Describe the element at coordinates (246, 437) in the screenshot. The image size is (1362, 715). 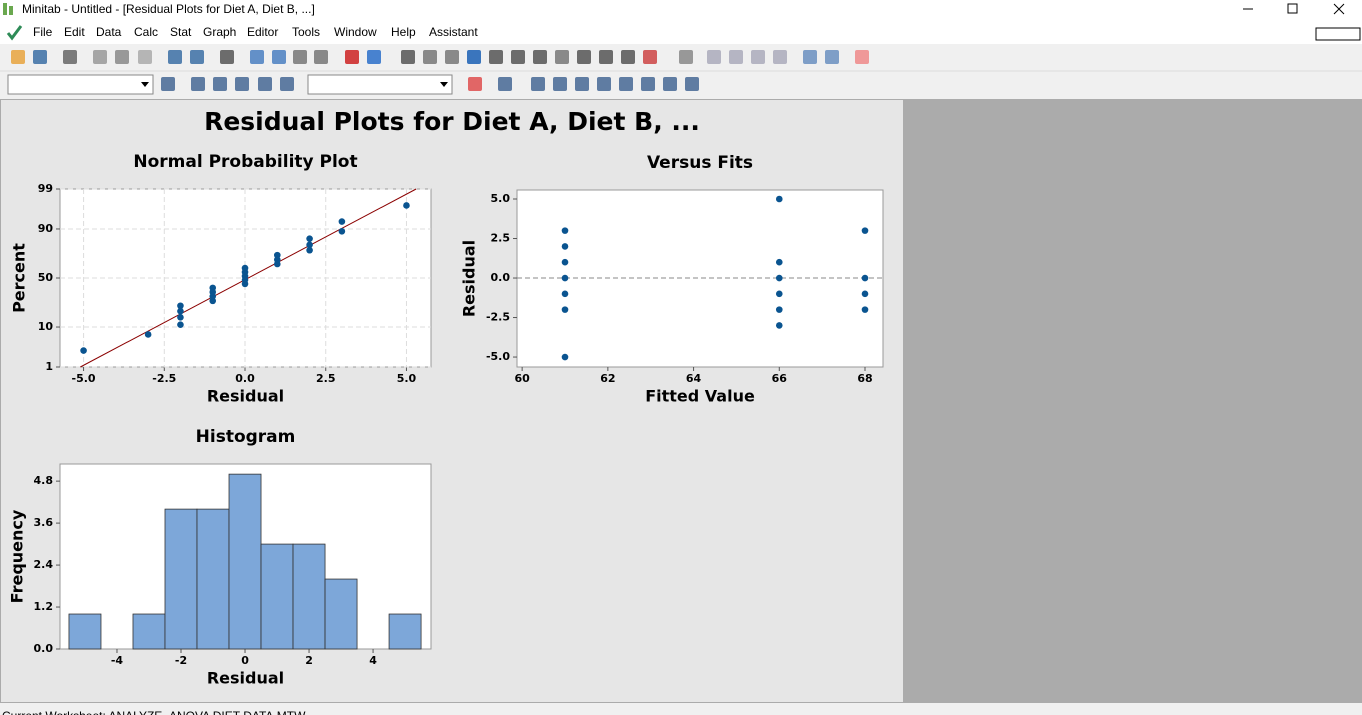
I see `chart-title: Histogram` at that location.